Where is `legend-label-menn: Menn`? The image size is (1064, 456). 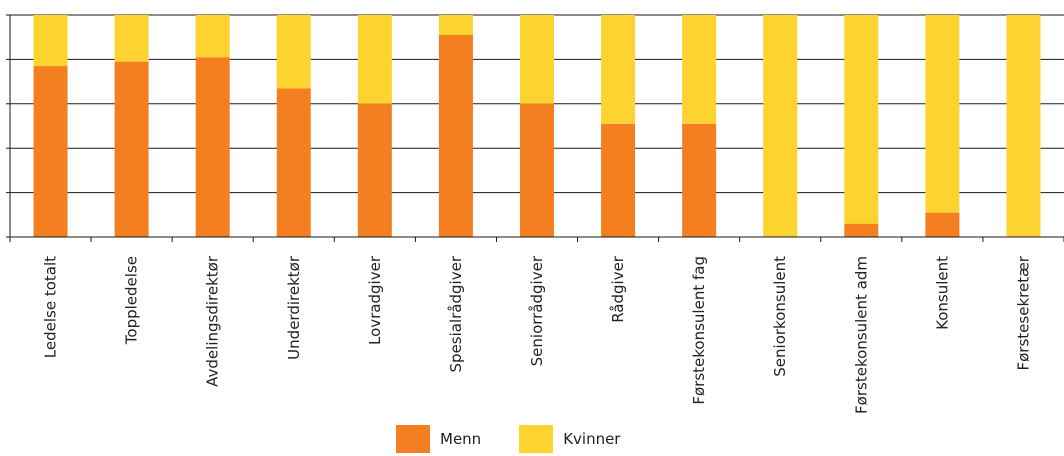
legend-label-menn: Menn is located at coordinates (461, 439).